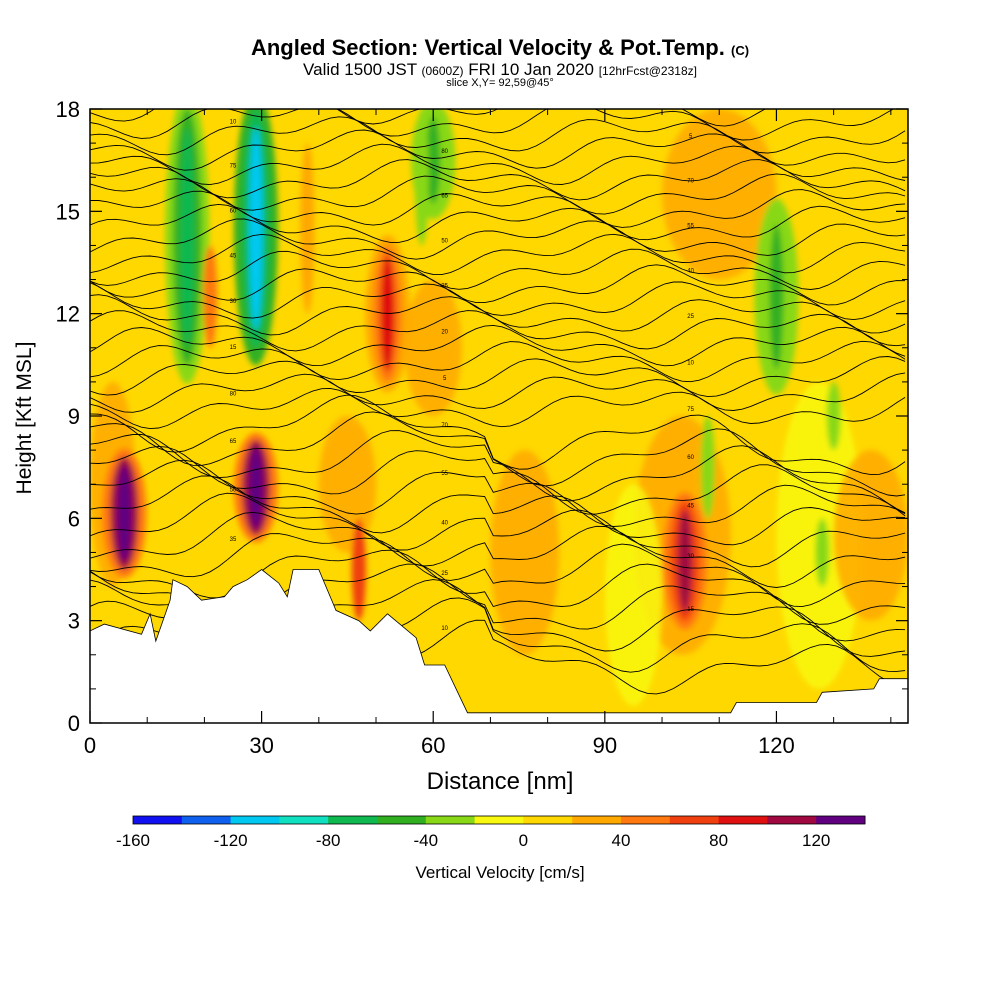  I want to click on y-tick-label: 6, so click(74, 518).